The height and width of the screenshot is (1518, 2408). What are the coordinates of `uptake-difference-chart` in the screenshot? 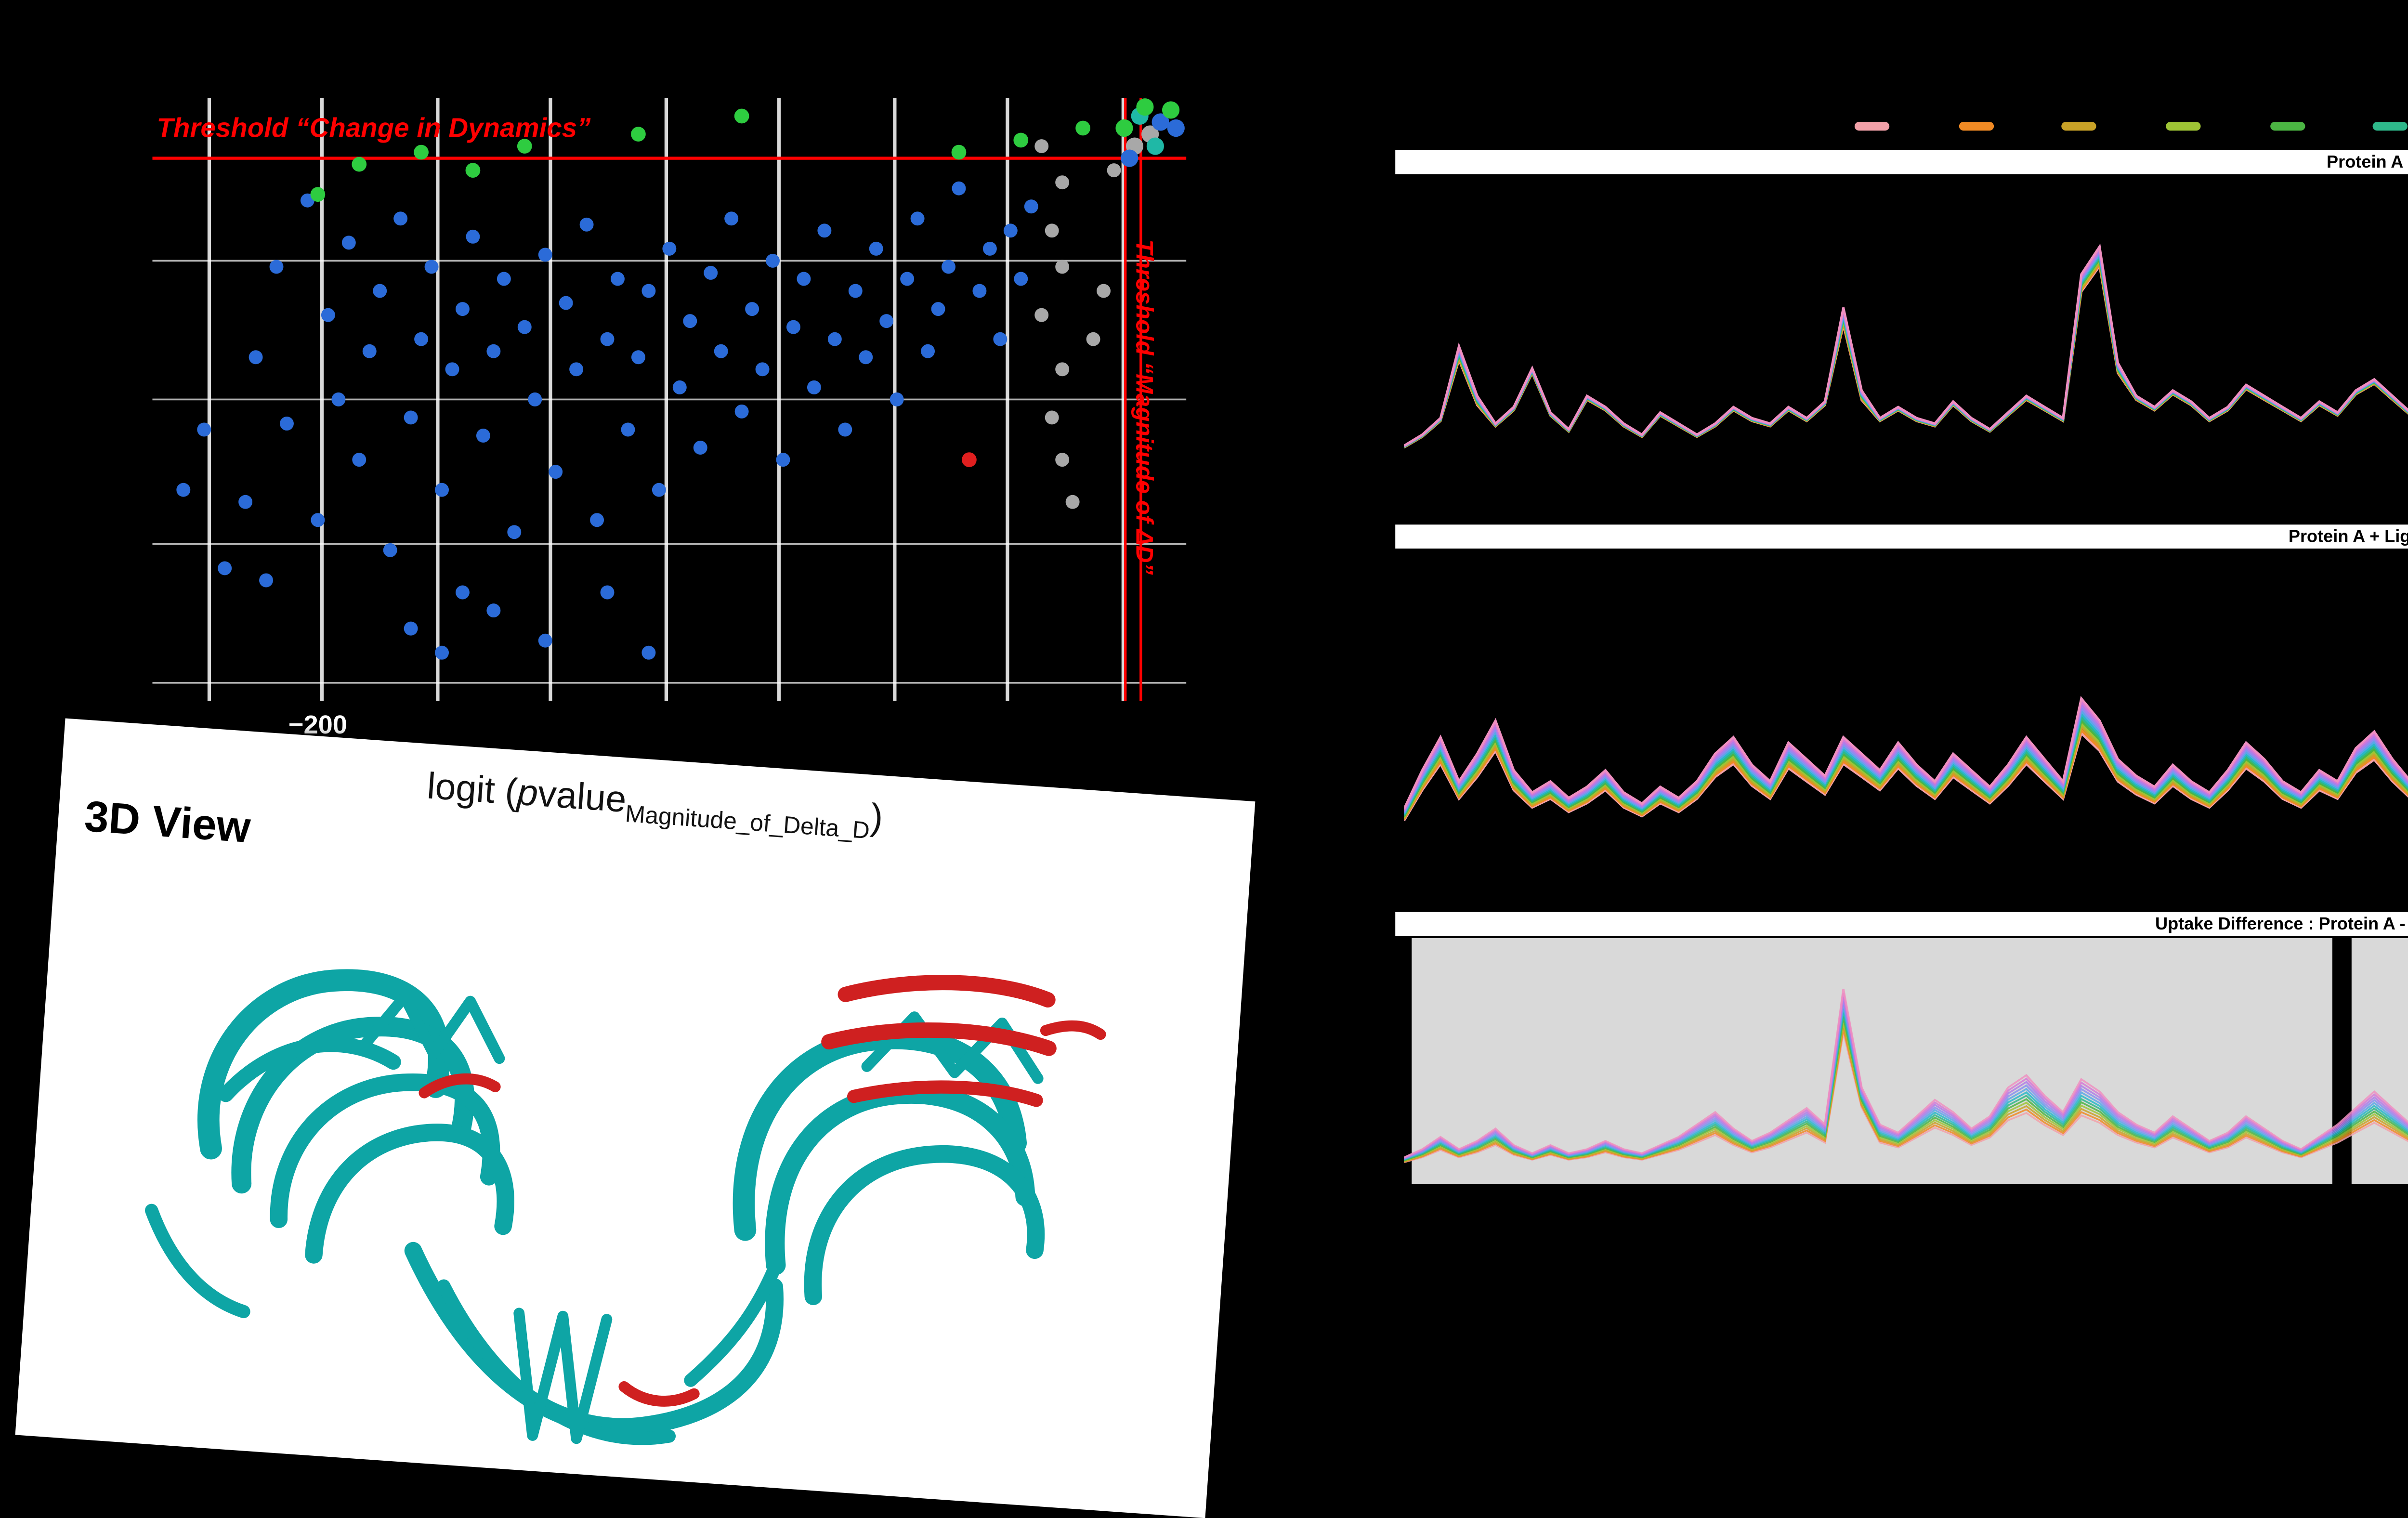 It's located at (1906, 1061).